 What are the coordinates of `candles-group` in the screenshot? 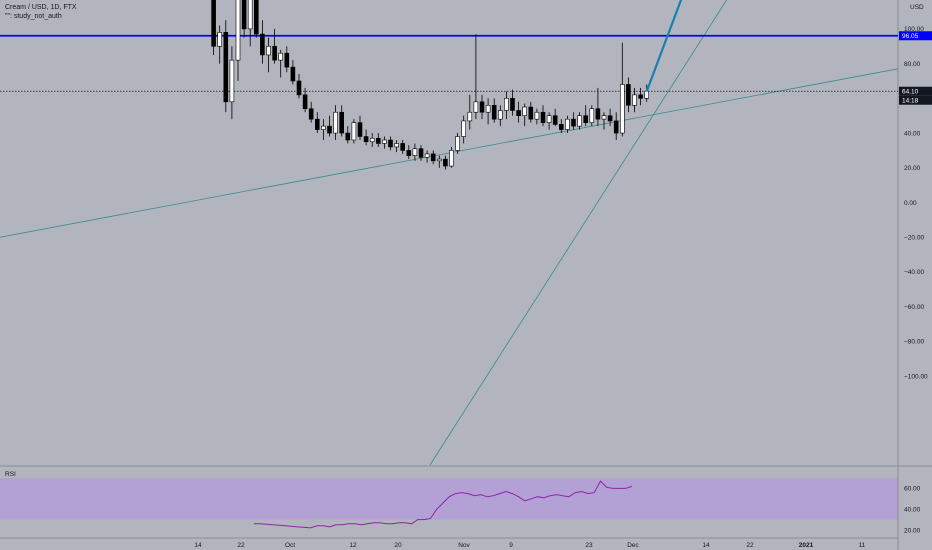 It's located at (430, 85).